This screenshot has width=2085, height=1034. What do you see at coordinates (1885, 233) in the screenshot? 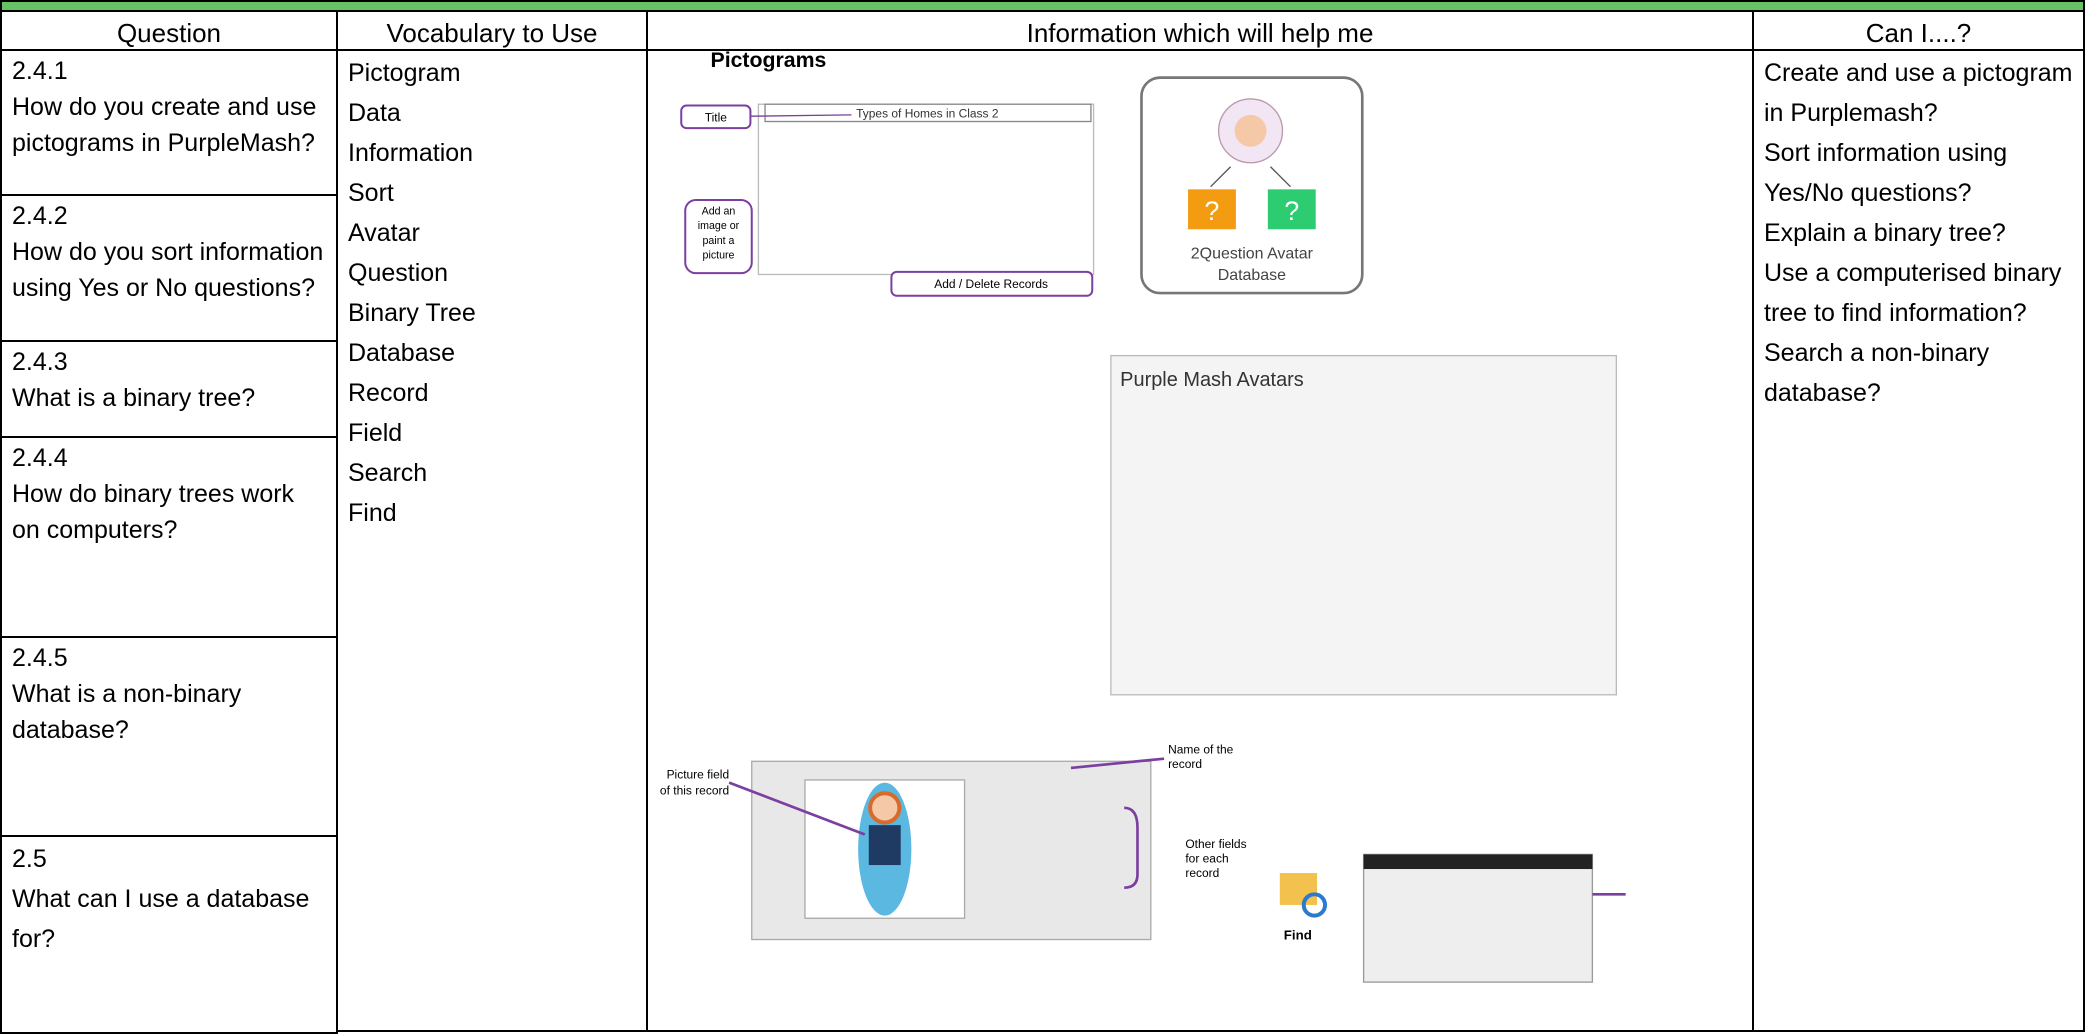
I see `can-i-item: Explain a binary tree?` at bounding box center [1885, 233].